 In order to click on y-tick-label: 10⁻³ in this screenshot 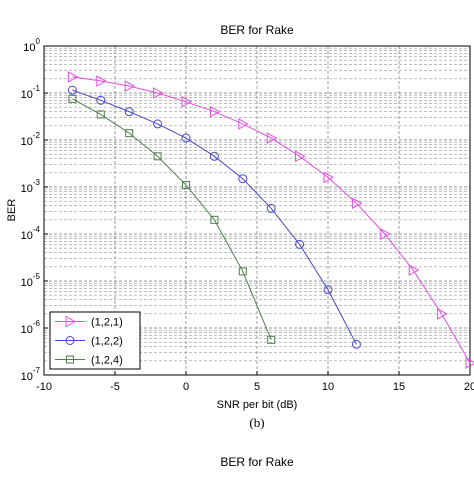, I will do `click(31, 186)`.